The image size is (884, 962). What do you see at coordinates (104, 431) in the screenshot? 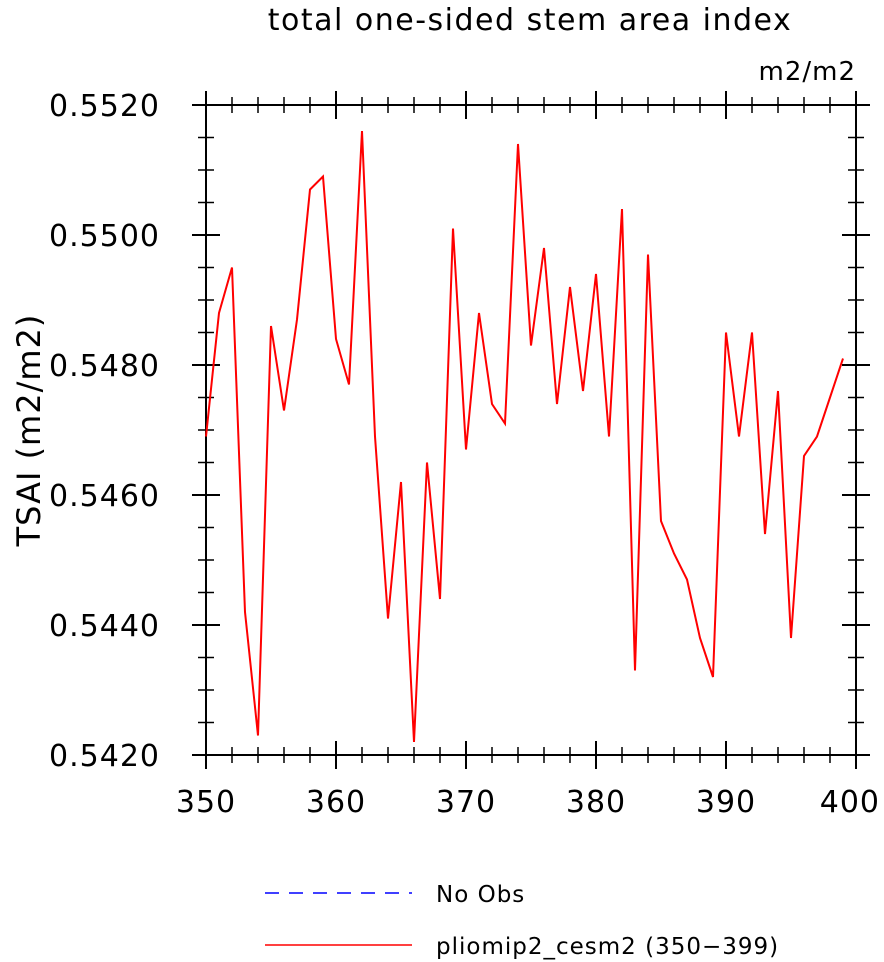
I see `y-tick-labels: 0.5420 0.5440 0.5460 0.5480 0.5500 0.5520` at bounding box center [104, 431].